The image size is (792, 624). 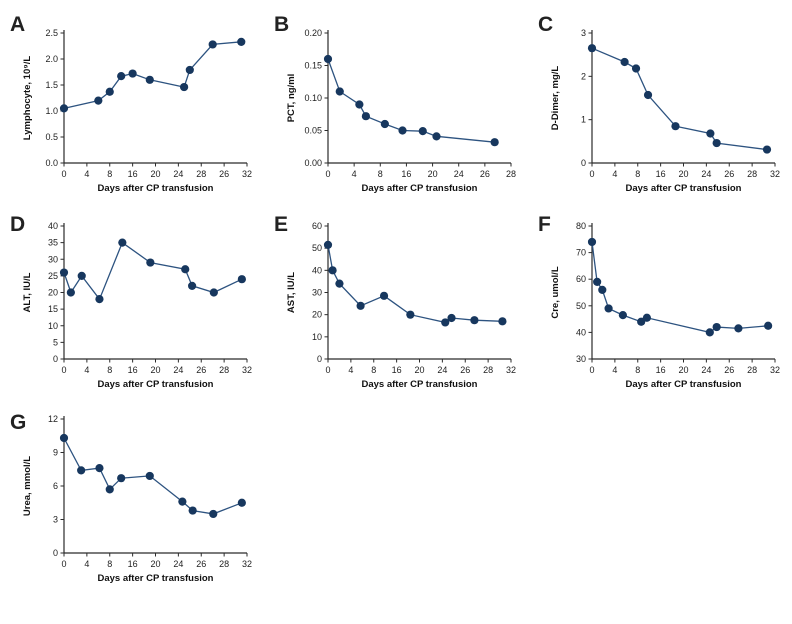 What do you see at coordinates (51, 111) in the screenshot?
I see `y-tick-label: 1.0` at bounding box center [51, 111].